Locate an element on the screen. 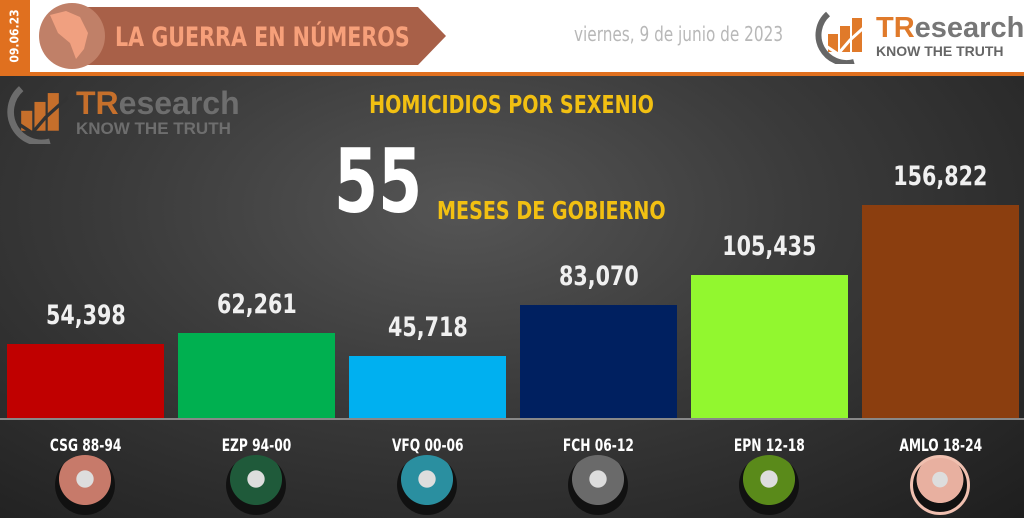 This screenshot has height=518, width=1024. header-date: viernes, 9 de junio de 2023 is located at coordinates (679, 34).